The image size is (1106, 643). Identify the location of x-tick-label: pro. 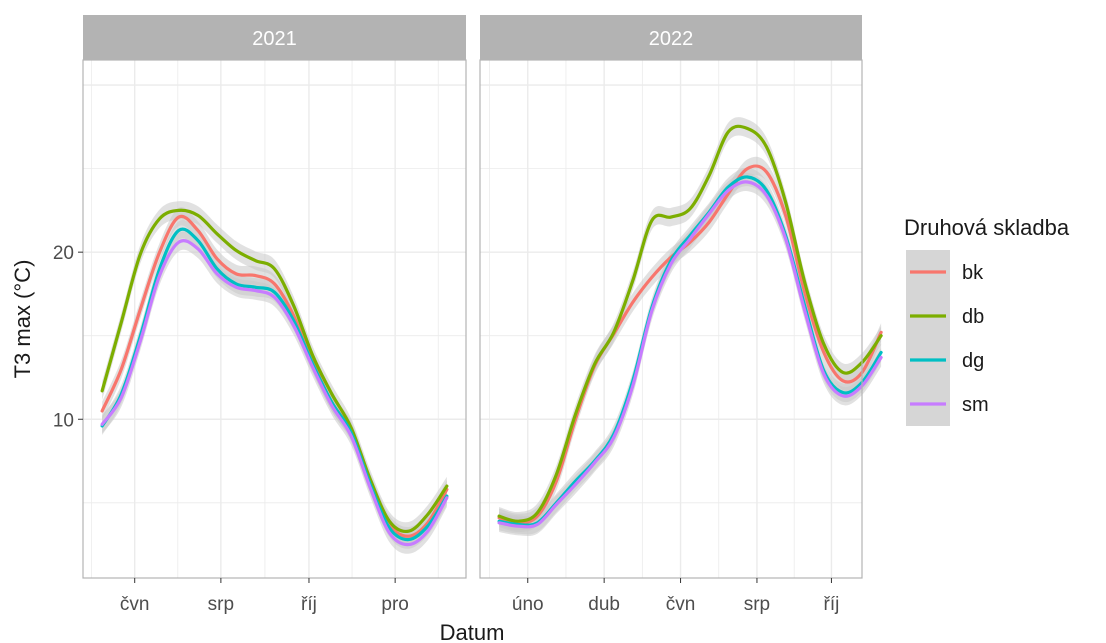
(394, 604).